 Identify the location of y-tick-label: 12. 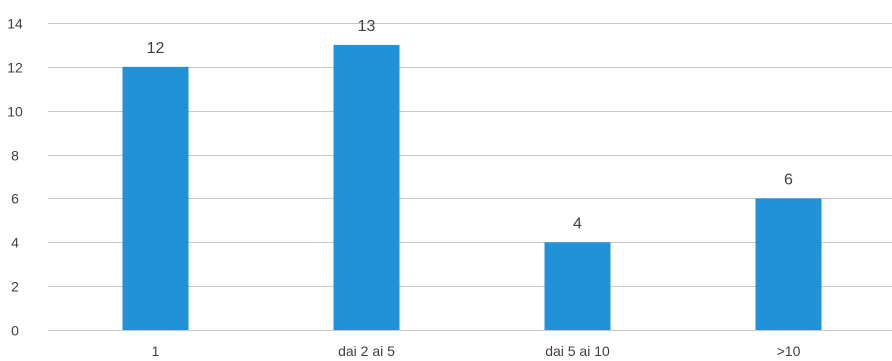
(15, 68).